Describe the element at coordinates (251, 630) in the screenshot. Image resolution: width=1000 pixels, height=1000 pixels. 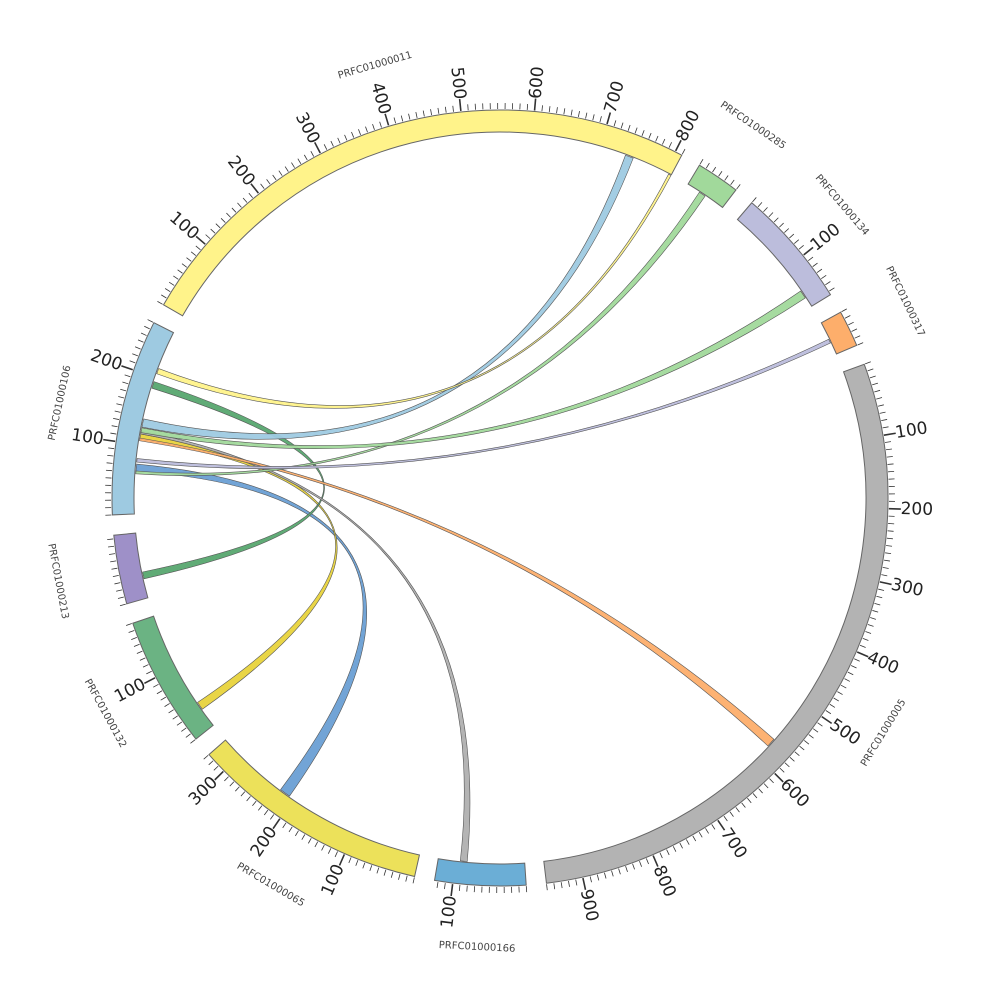
I see `link-prfc01000065-prfc01000106` at that location.